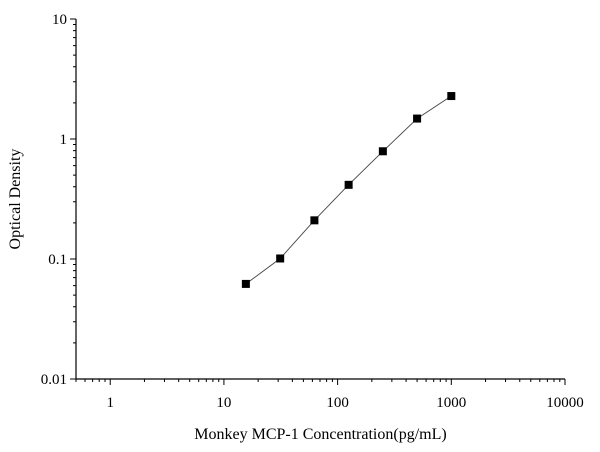  What do you see at coordinates (64, 140) in the screenshot?
I see `y-tick-label: 1` at bounding box center [64, 140].